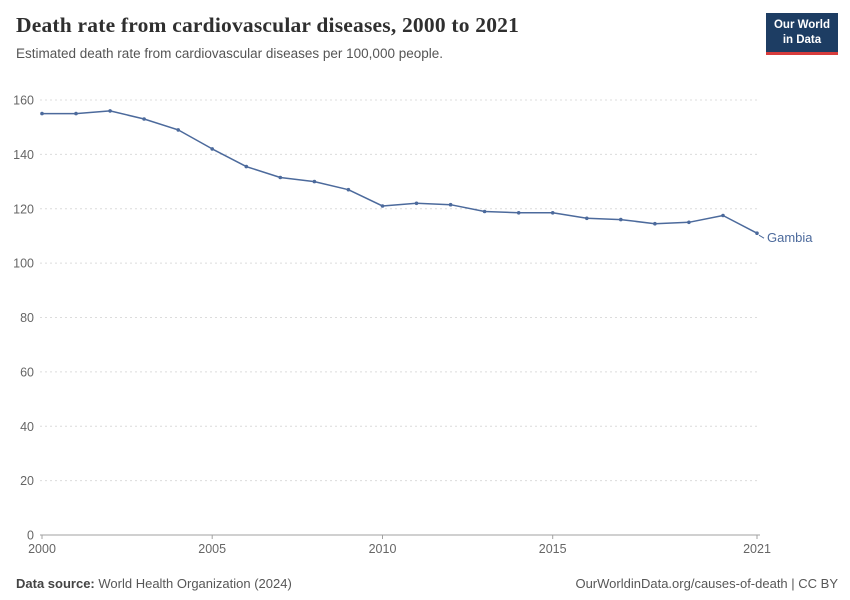 This screenshot has width=850, height=600. Describe the element at coordinates (761, 236) in the screenshot. I see `series-label-connector` at that location.